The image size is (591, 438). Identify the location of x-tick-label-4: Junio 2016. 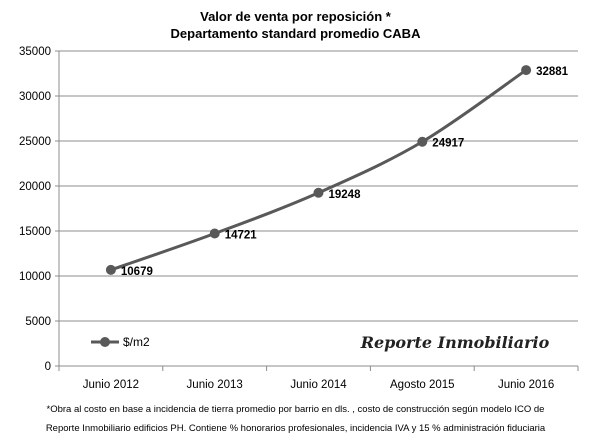
(526, 385).